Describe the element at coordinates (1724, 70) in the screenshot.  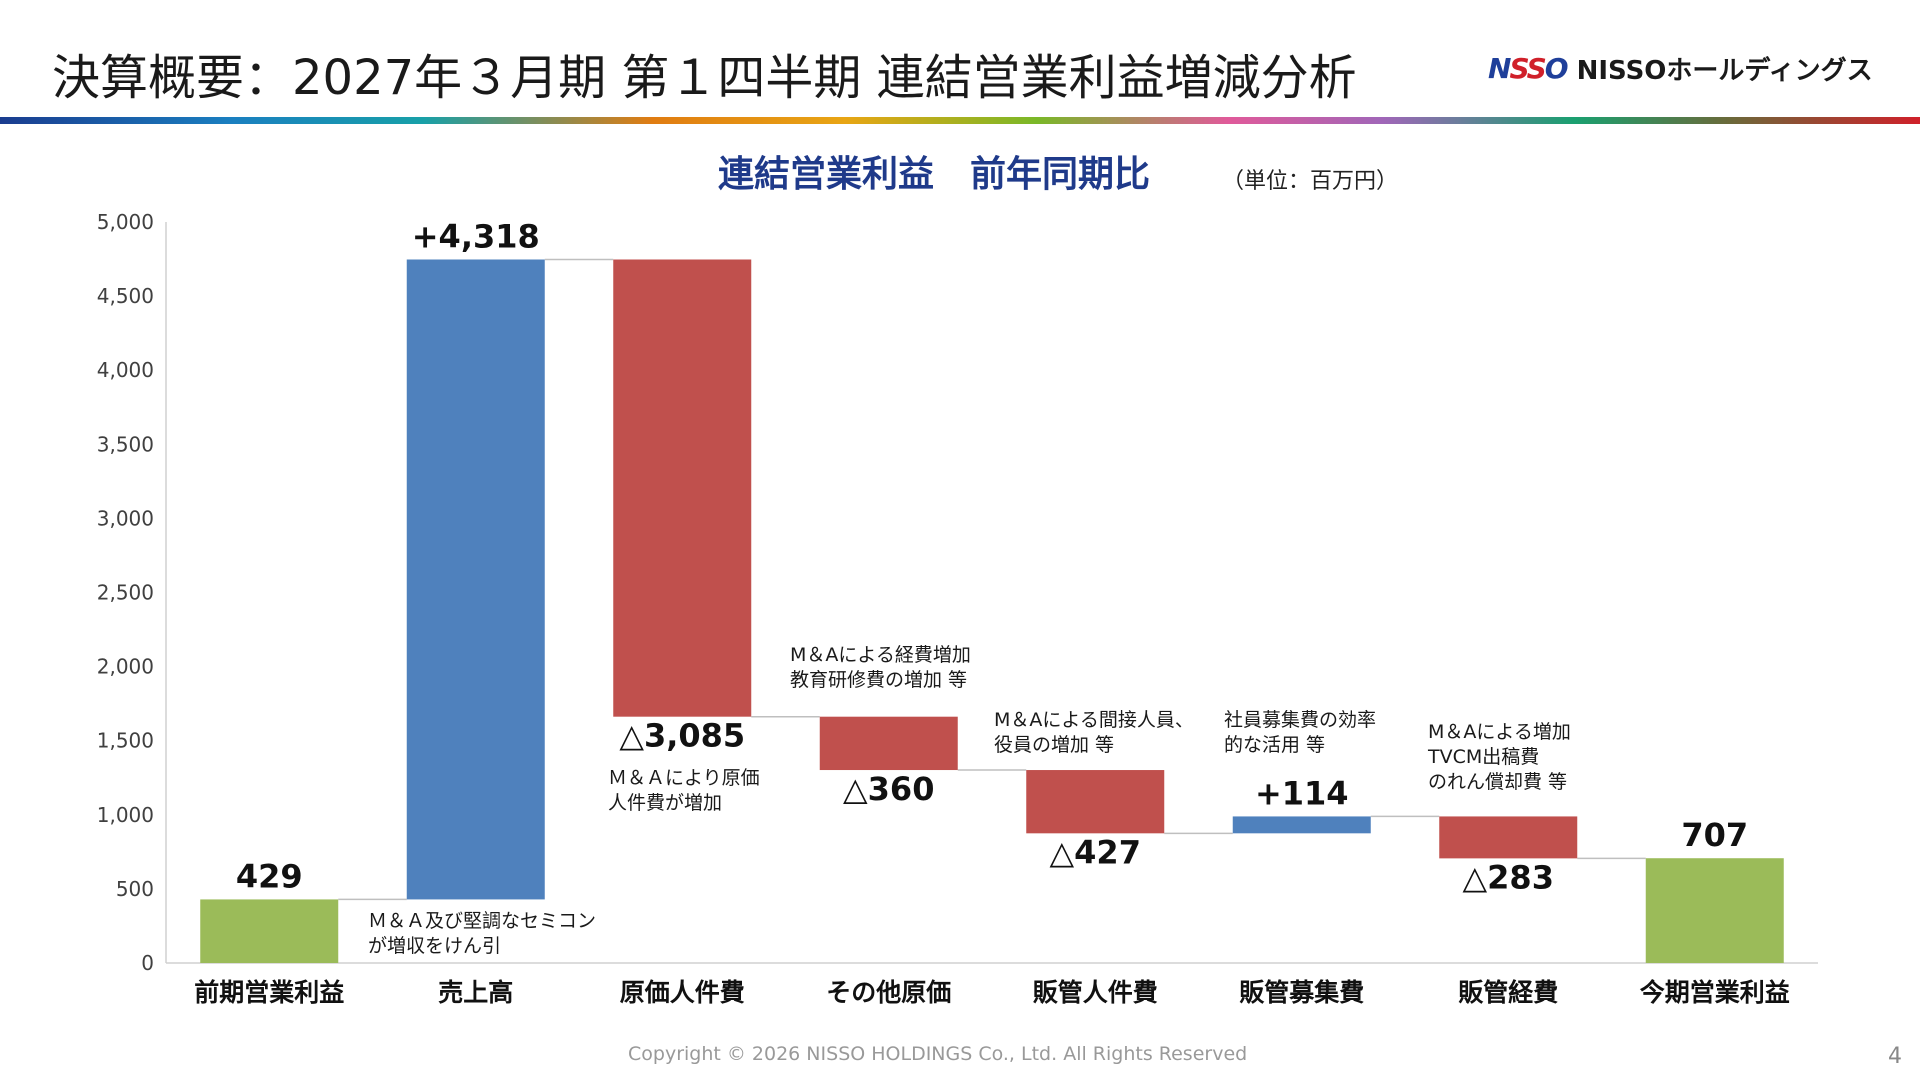
I see `company-name: NISSOホールディングス` at that location.